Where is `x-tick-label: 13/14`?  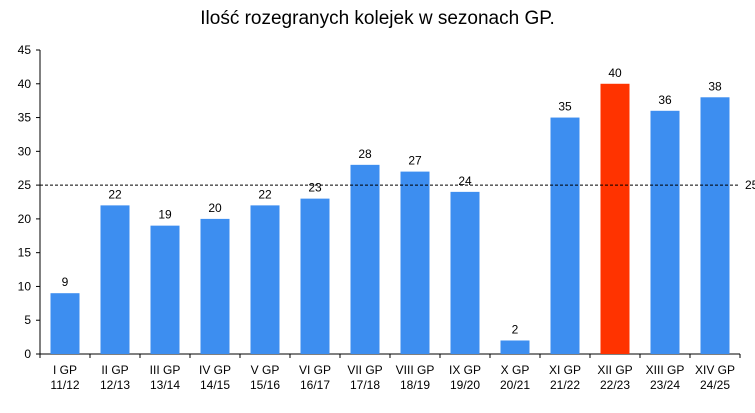 x-tick-label: 13/14 is located at coordinates (165, 385).